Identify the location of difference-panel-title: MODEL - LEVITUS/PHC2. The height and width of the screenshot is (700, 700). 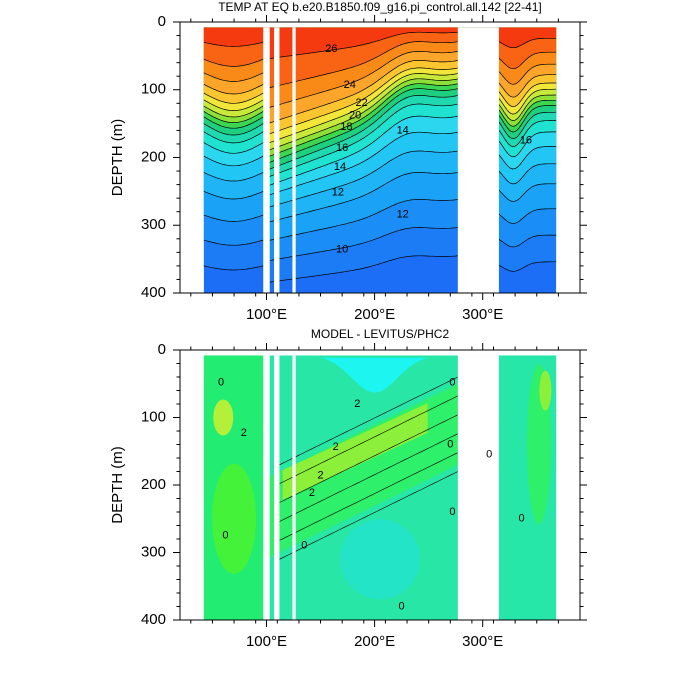
(380, 334).